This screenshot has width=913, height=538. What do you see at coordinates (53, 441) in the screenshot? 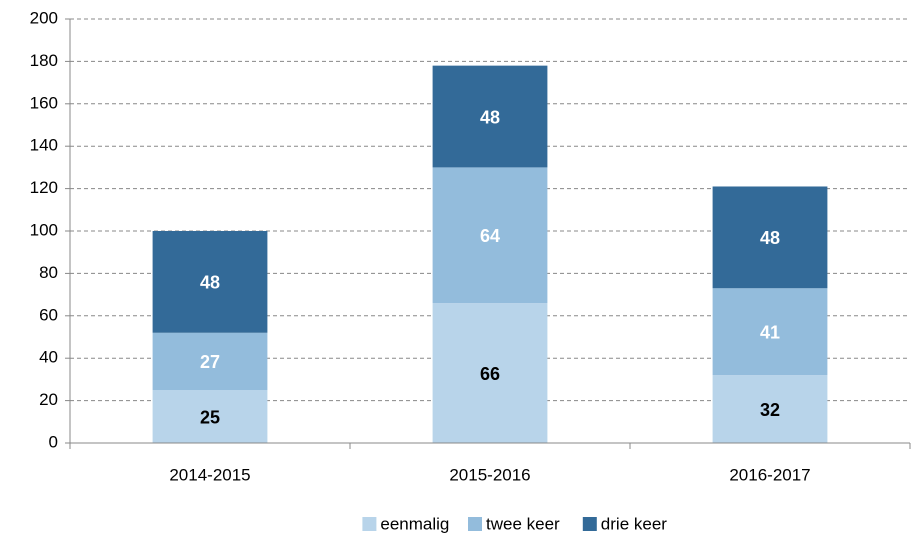
I see `y-tick-label: 0` at bounding box center [53, 441].